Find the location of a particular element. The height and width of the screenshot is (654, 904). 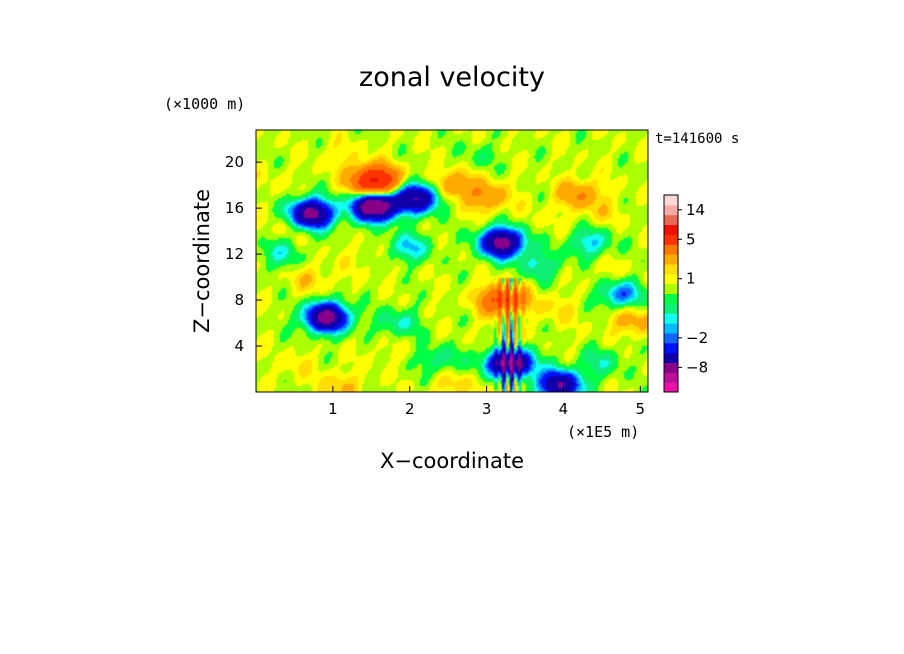

chart-title: zonal velocity is located at coordinates (452, 77).